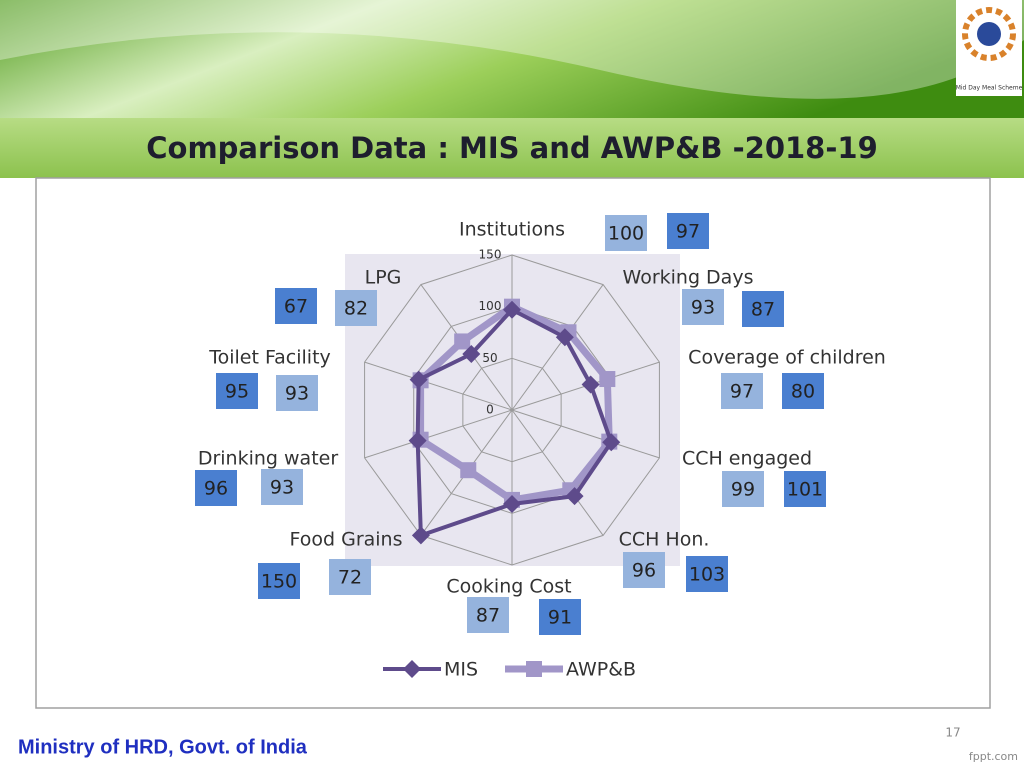 This screenshot has width=1024, height=772. I want to click on category-label: CCH engaged, so click(747, 459).